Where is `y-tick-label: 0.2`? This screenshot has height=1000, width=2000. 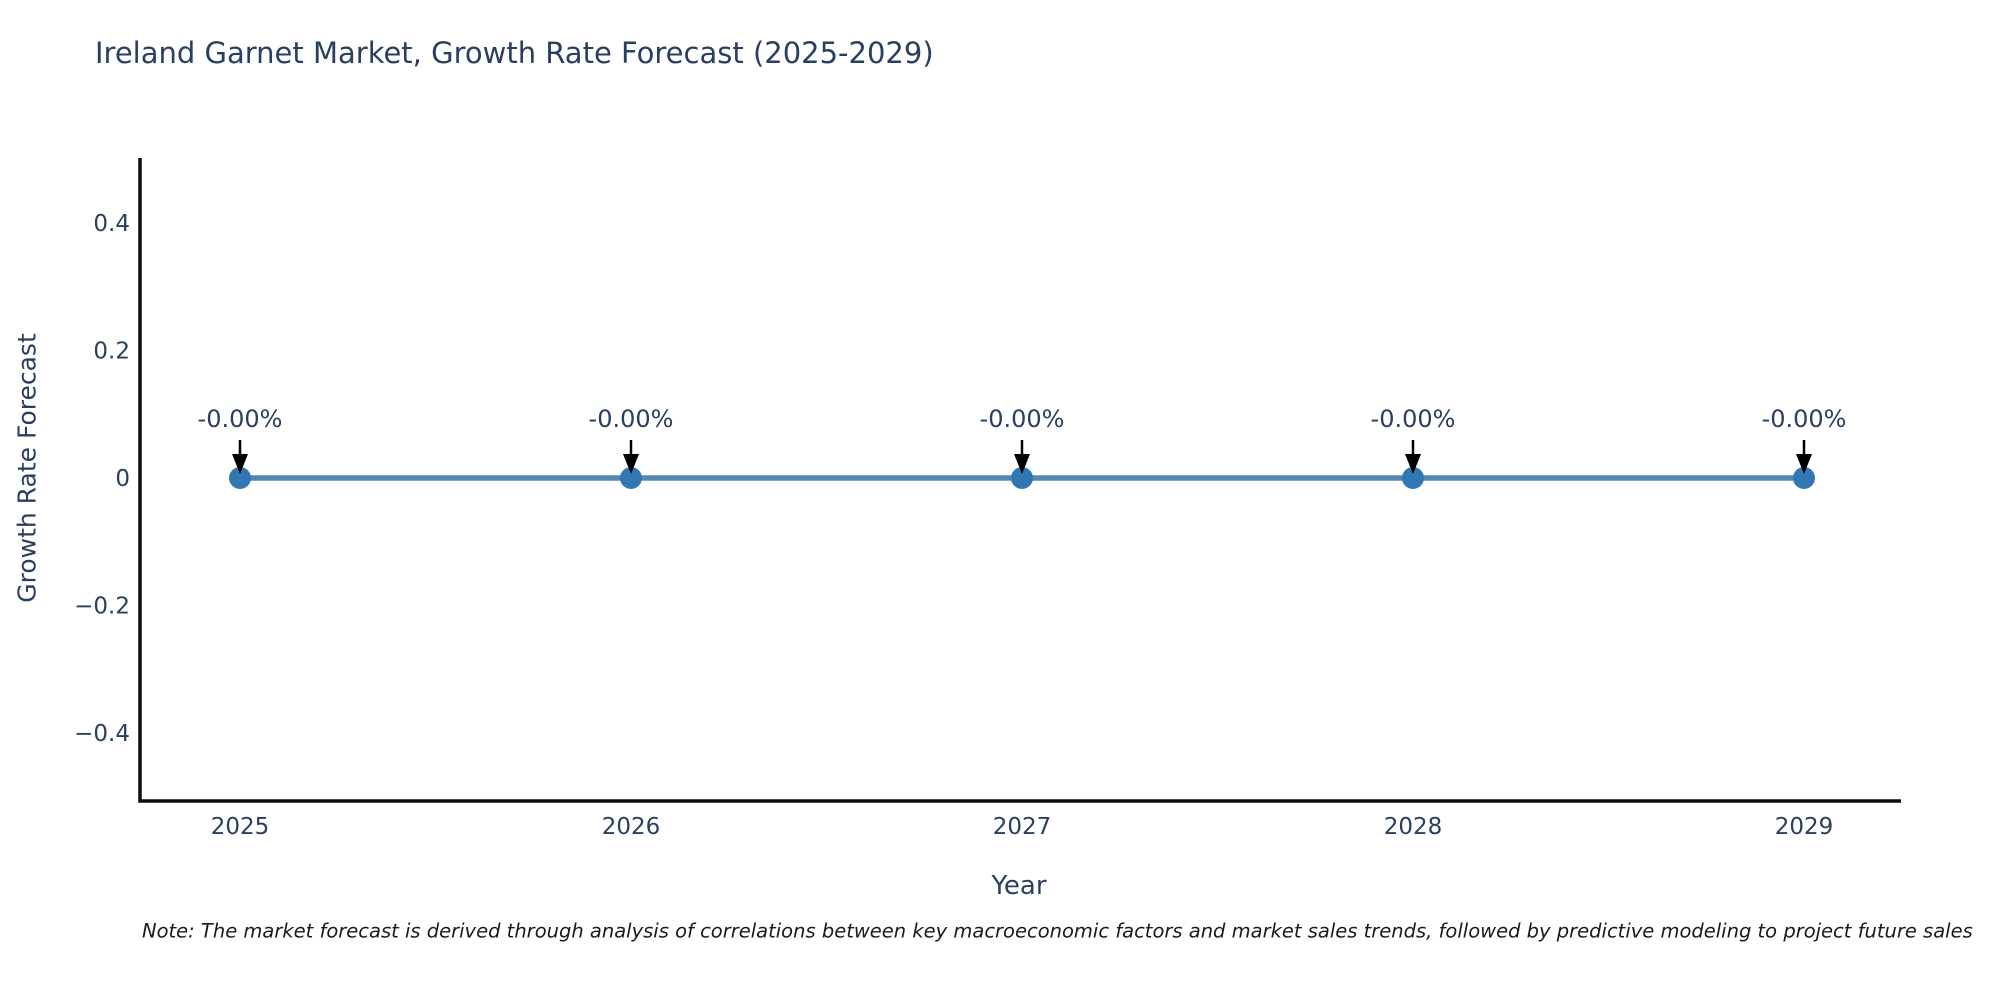 y-tick-label: 0.2 is located at coordinates (111, 352).